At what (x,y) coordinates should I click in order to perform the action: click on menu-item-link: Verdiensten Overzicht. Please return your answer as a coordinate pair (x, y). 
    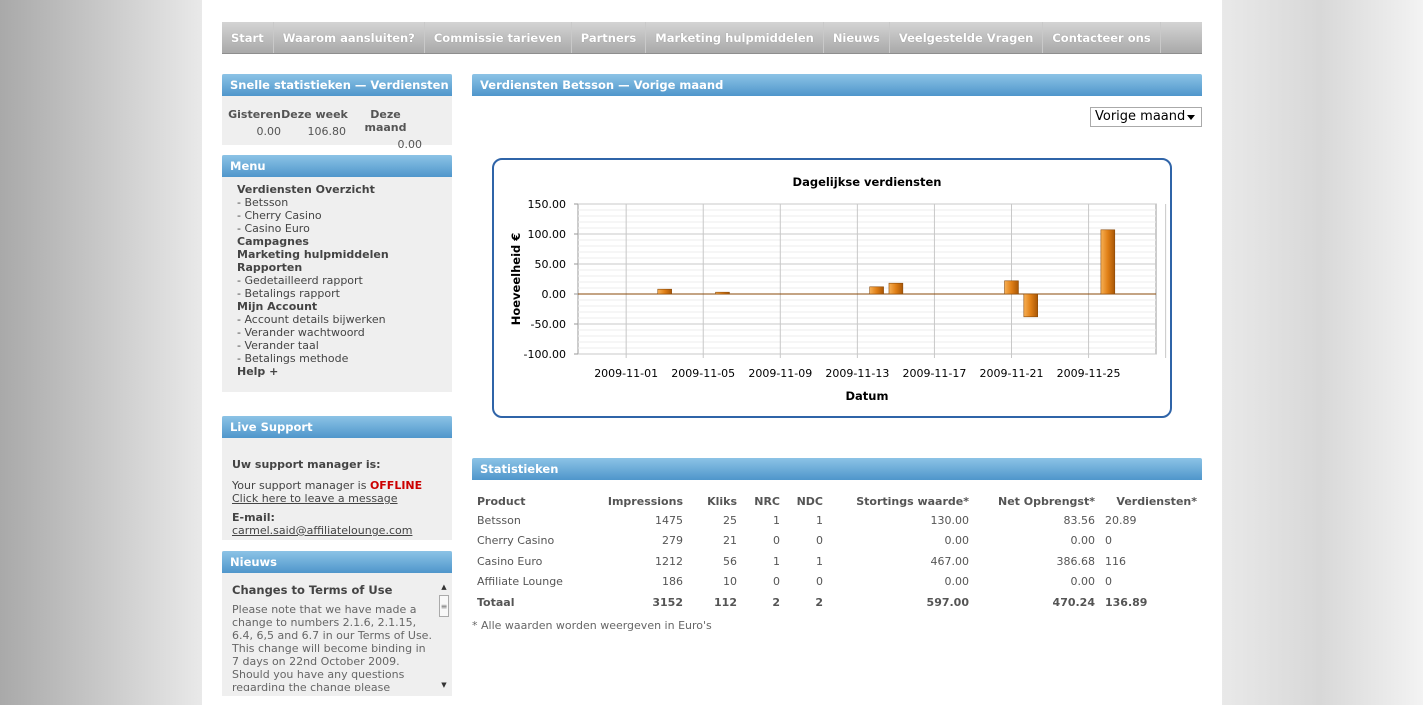
    Looking at the image, I should click on (306, 189).